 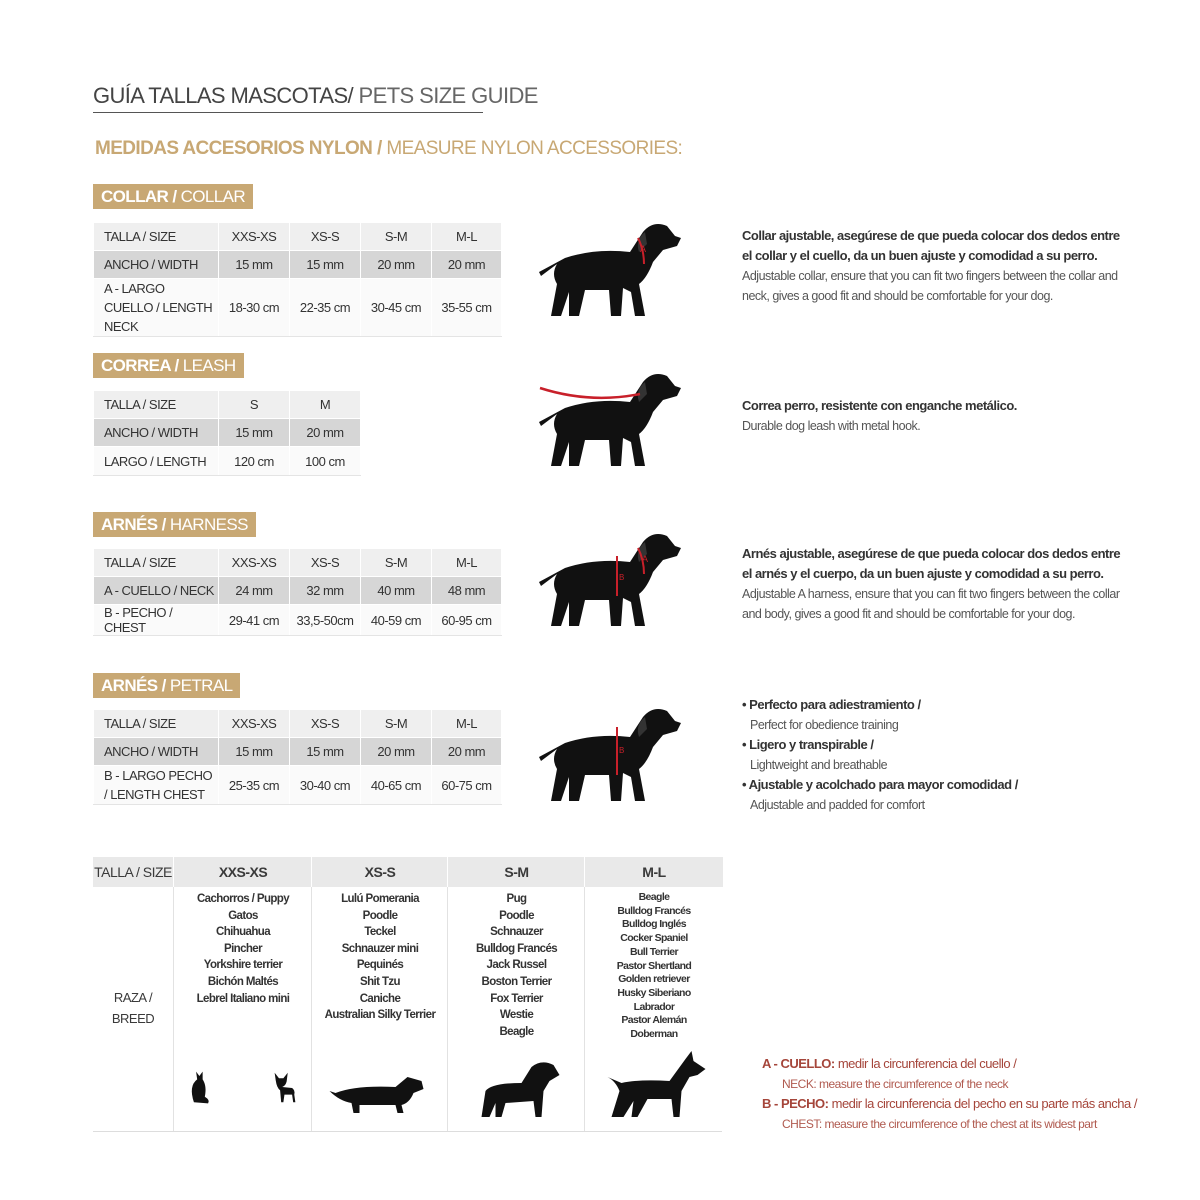 I want to click on table-cell: 60-95 cm, so click(x=466, y=620).